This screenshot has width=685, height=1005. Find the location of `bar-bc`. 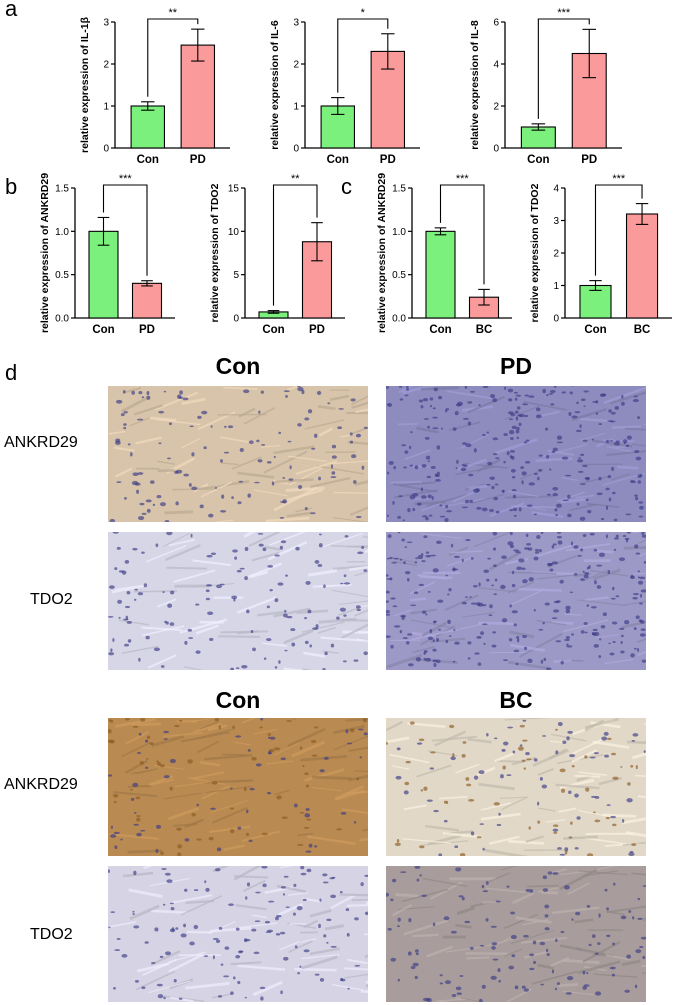

bar-bc is located at coordinates (642, 266).